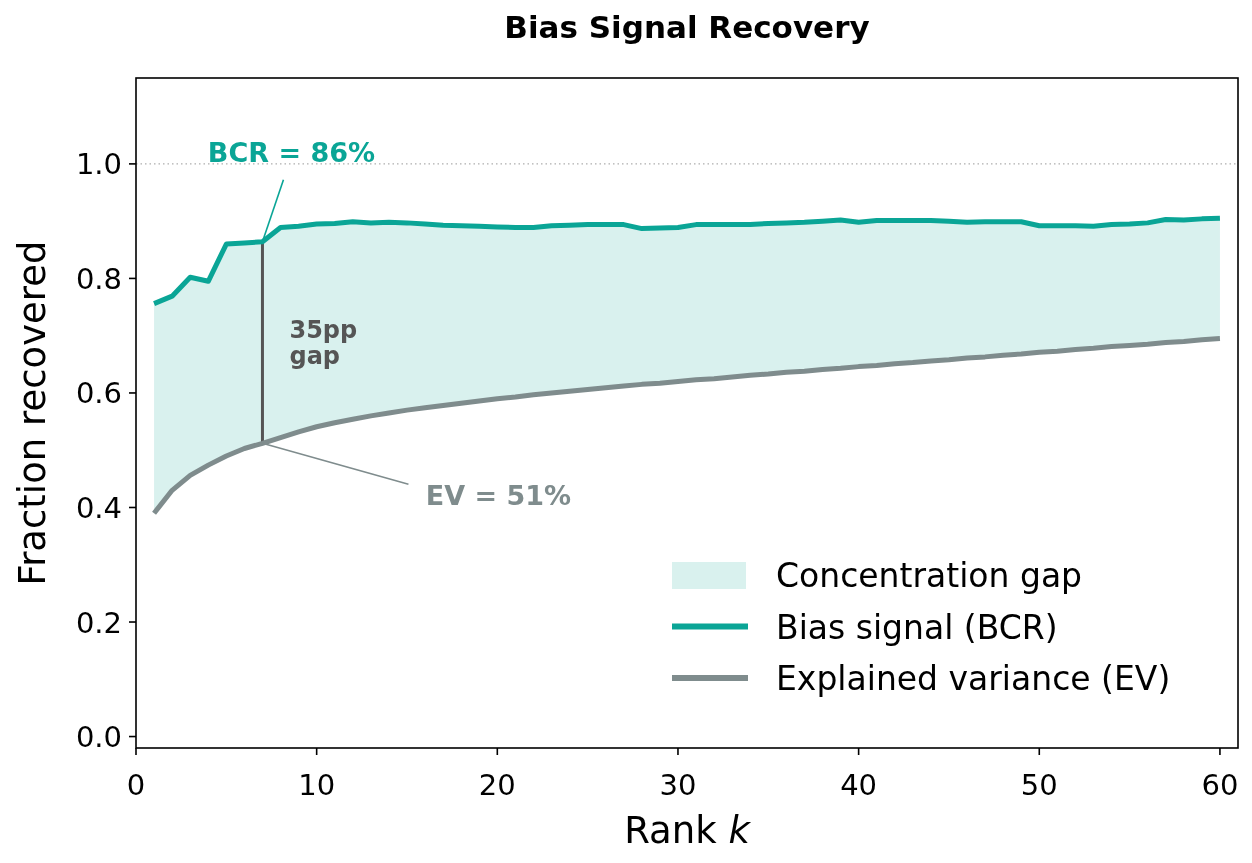  What do you see at coordinates (32, 413) in the screenshot?
I see `y-axis-title: Fraction recovered` at bounding box center [32, 413].